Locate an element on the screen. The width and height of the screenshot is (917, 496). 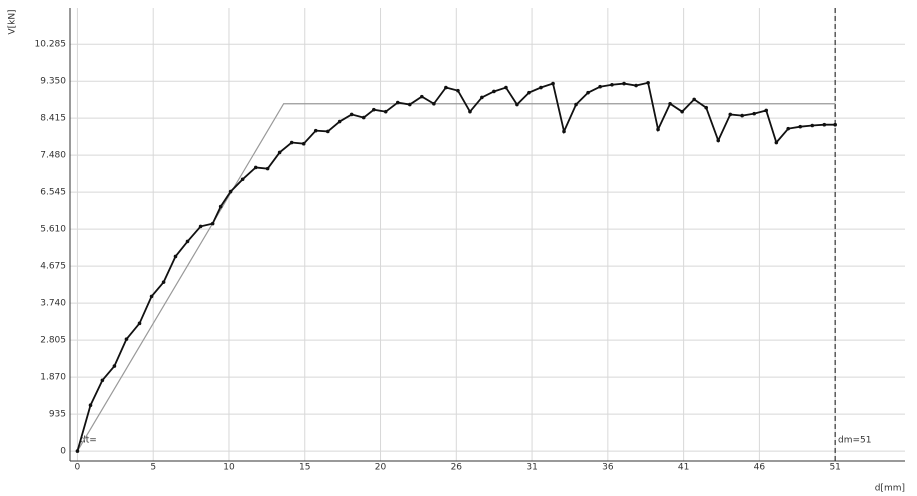
x-tick-label: 26 is located at coordinates (457, 468).